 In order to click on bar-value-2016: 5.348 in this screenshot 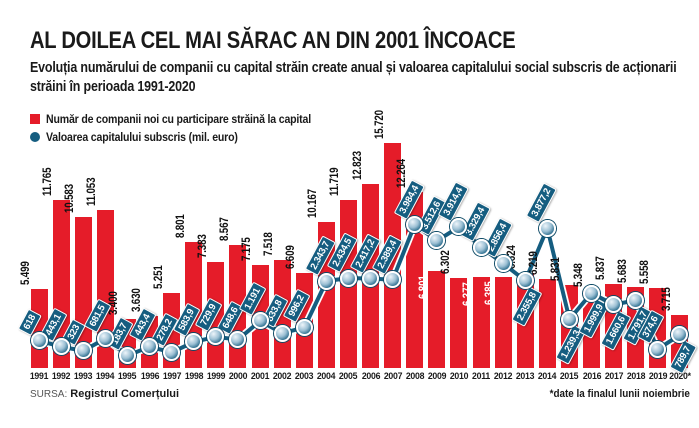, I will do `click(578, 275)`.